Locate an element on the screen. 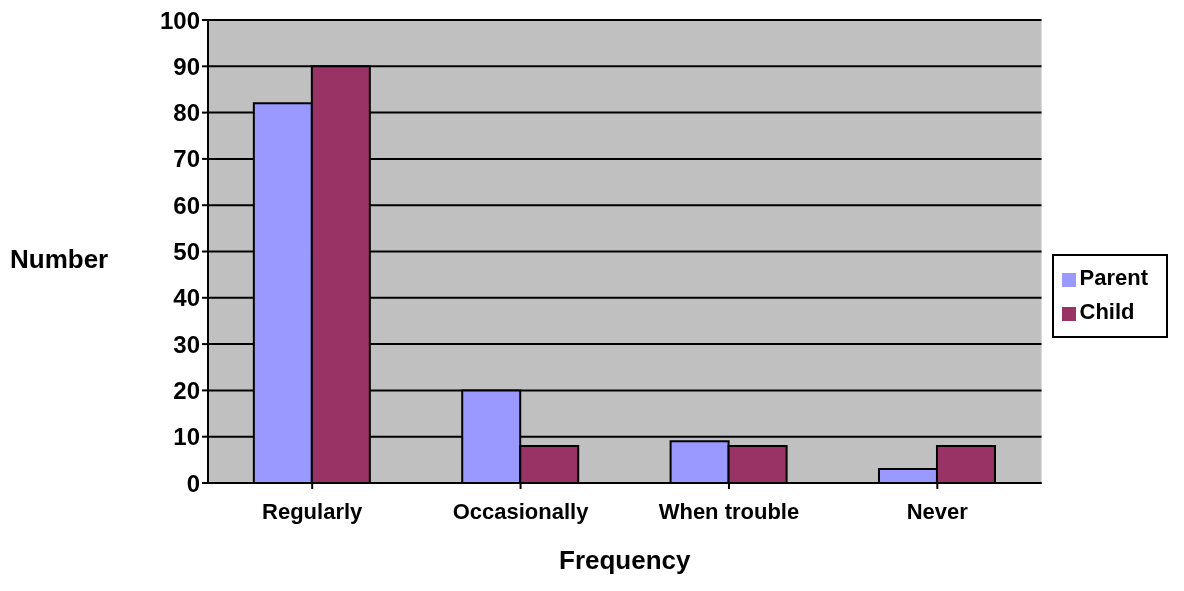 Image resolution: width=1184 pixels, height=591 pixels. x-tick-label: When trouble is located at coordinates (729, 511).